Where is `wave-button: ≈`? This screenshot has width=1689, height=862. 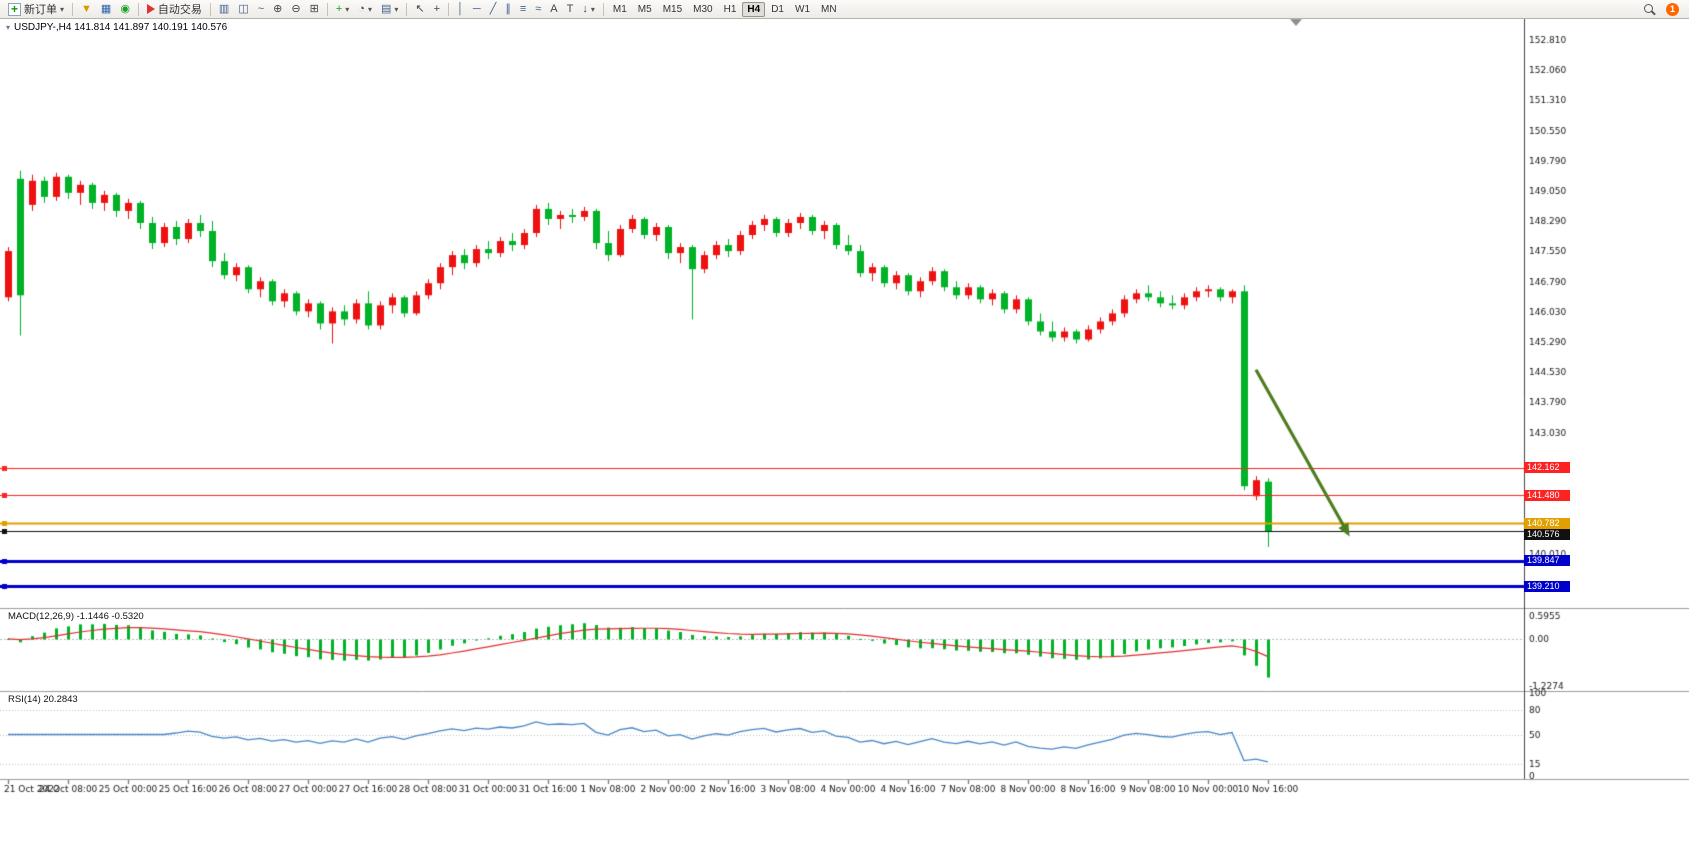
wave-button: ≈ is located at coordinates (538, 9).